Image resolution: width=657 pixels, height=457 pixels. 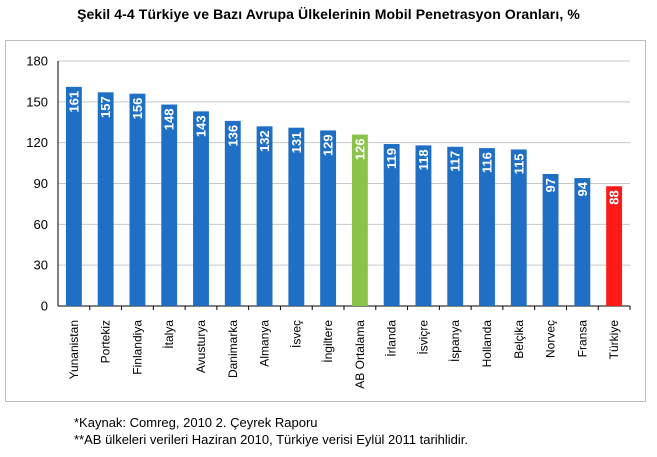 I want to click on x-tick-label: Avusturya, so click(x=201, y=346).